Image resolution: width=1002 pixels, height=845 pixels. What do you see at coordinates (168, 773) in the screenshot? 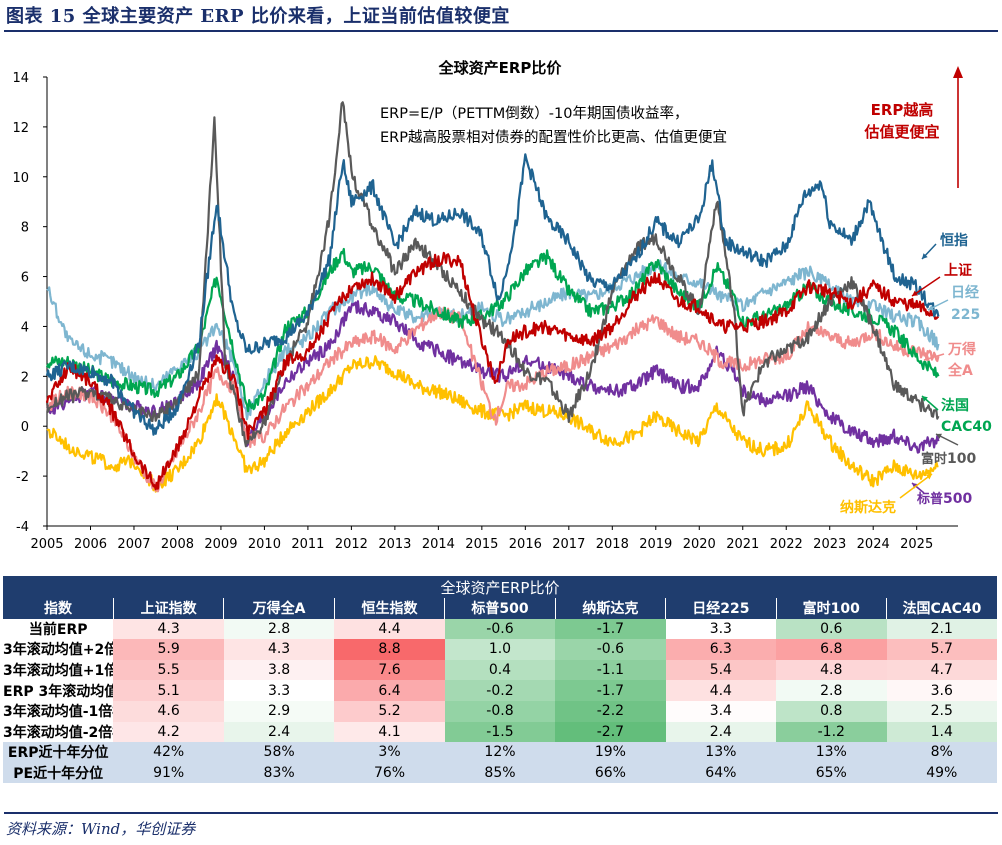
I see `table-cell: 91%` at bounding box center [168, 773].